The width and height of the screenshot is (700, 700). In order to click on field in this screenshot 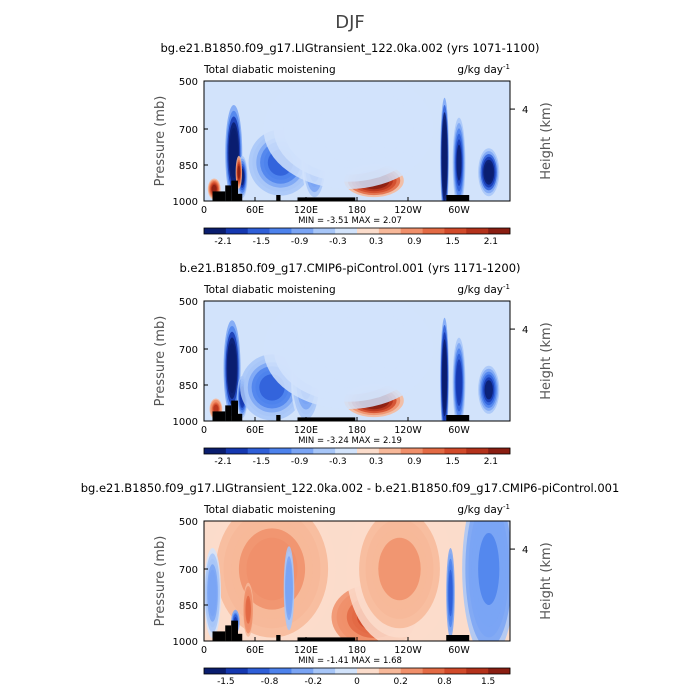, I will do `click(357, 581)`.